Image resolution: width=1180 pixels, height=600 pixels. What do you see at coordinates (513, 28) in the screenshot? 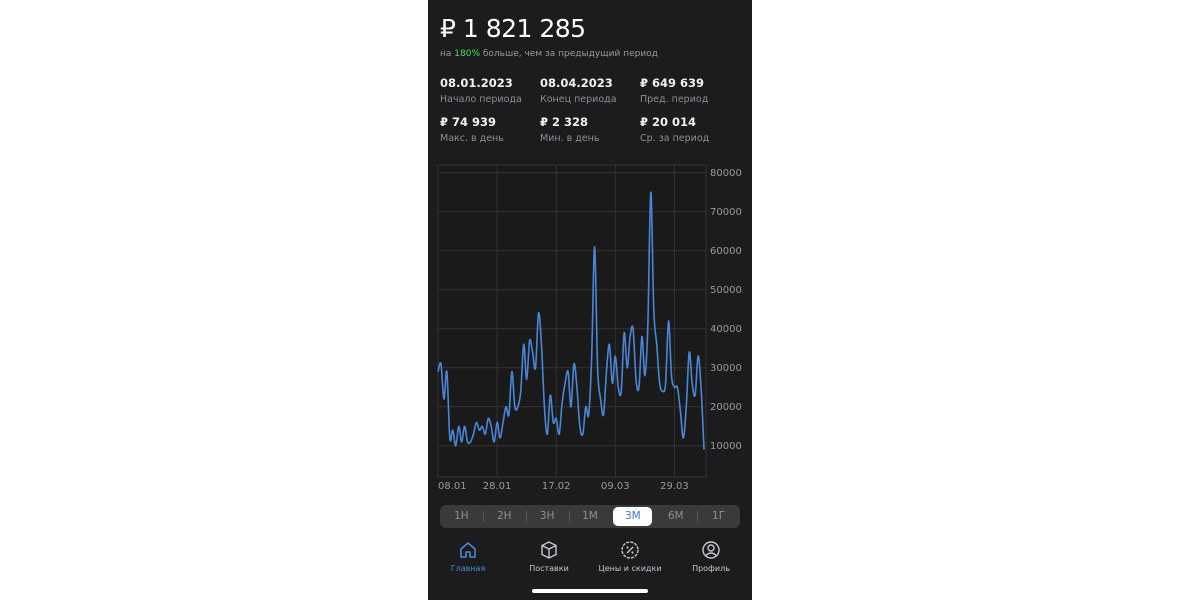
I see `total-amount: ₽ 1 821 285` at bounding box center [513, 28].